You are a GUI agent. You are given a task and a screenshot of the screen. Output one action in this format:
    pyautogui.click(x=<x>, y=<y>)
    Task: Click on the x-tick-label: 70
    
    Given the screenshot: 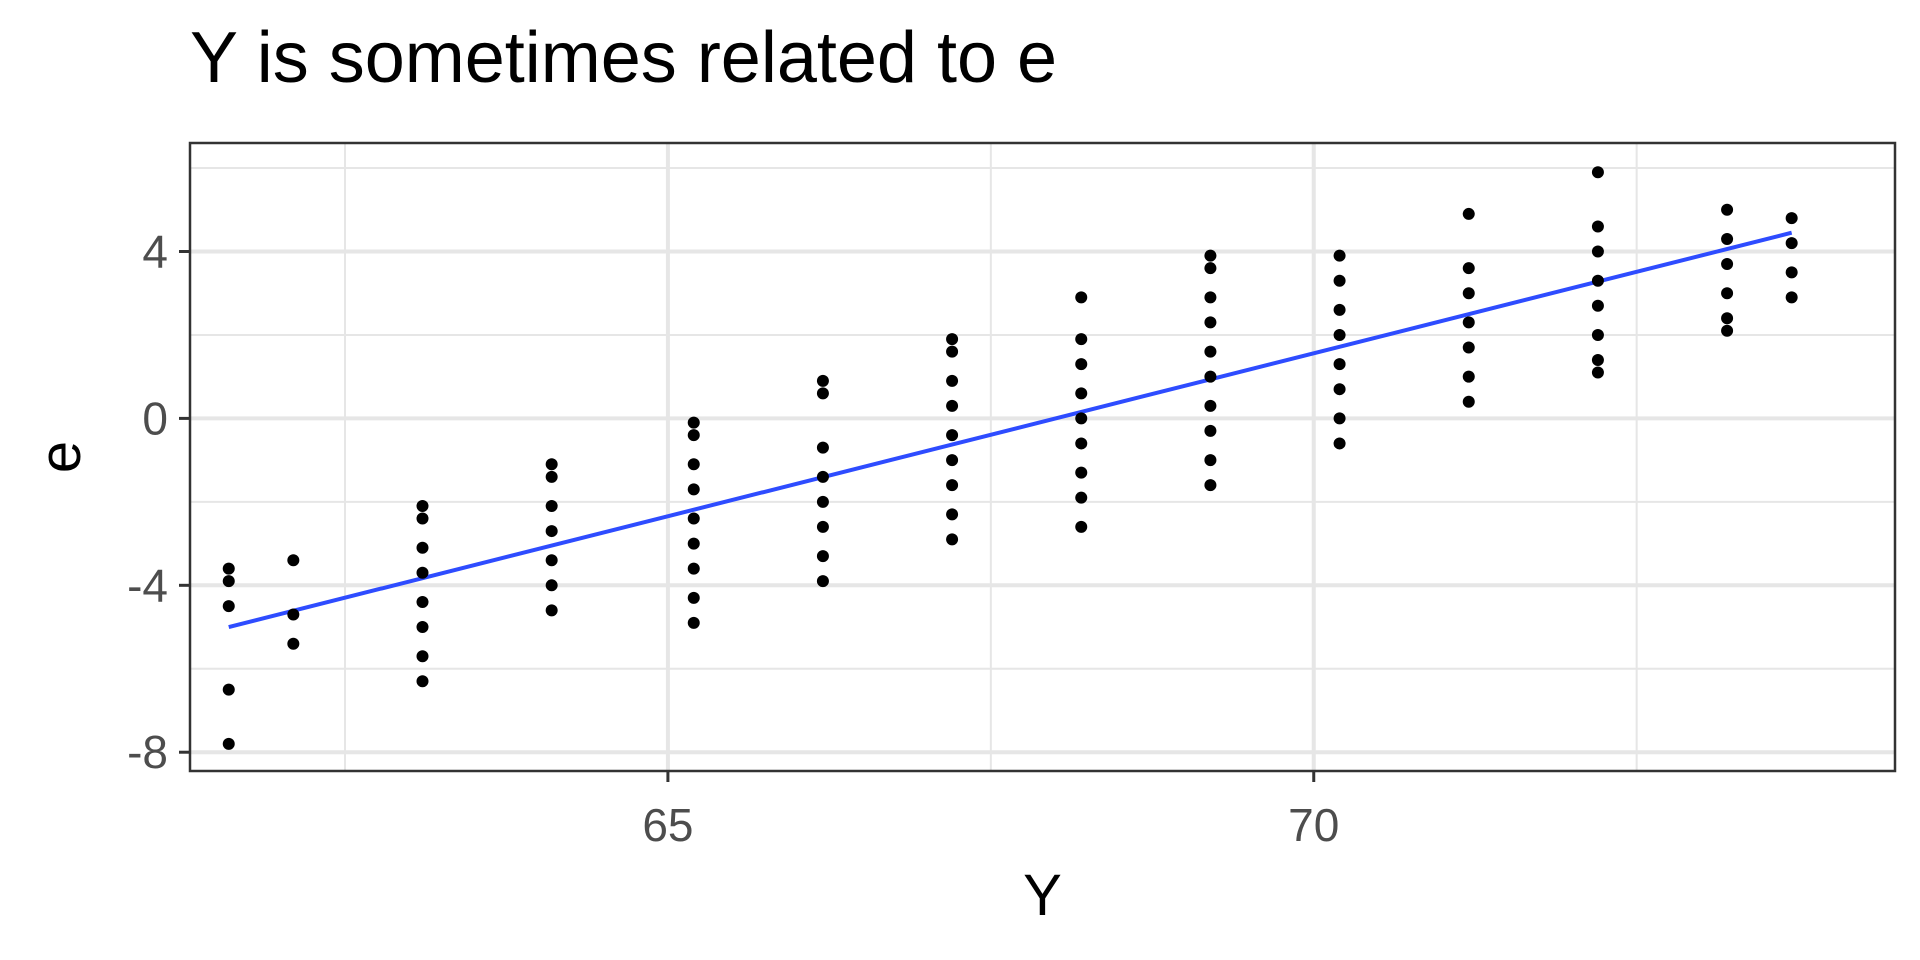 What is the action you would take?
    pyautogui.click(x=1313, y=825)
    